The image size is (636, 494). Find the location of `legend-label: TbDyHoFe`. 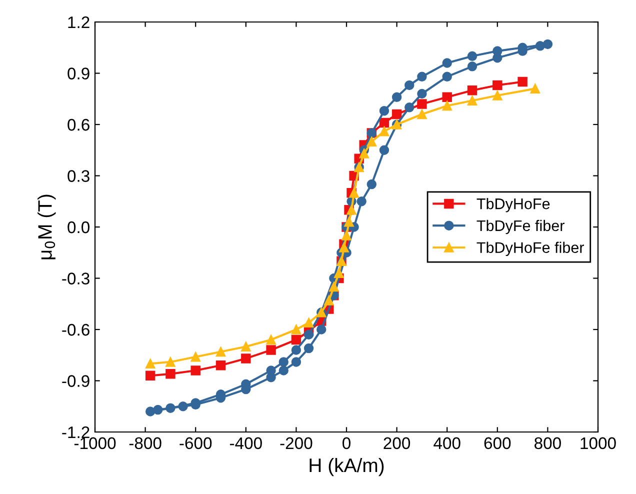

legend-label: TbDyHoFe is located at coordinates (513, 205).